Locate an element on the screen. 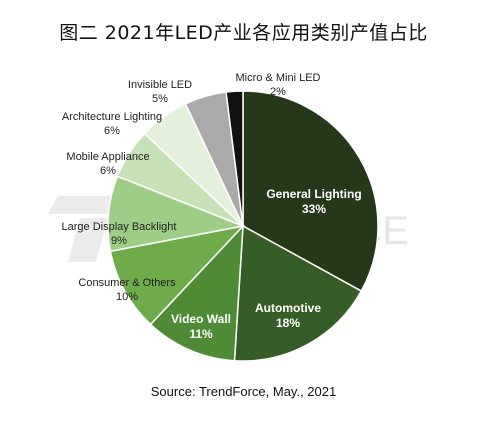  pie-slice-video-wall is located at coordinates (196, 292).